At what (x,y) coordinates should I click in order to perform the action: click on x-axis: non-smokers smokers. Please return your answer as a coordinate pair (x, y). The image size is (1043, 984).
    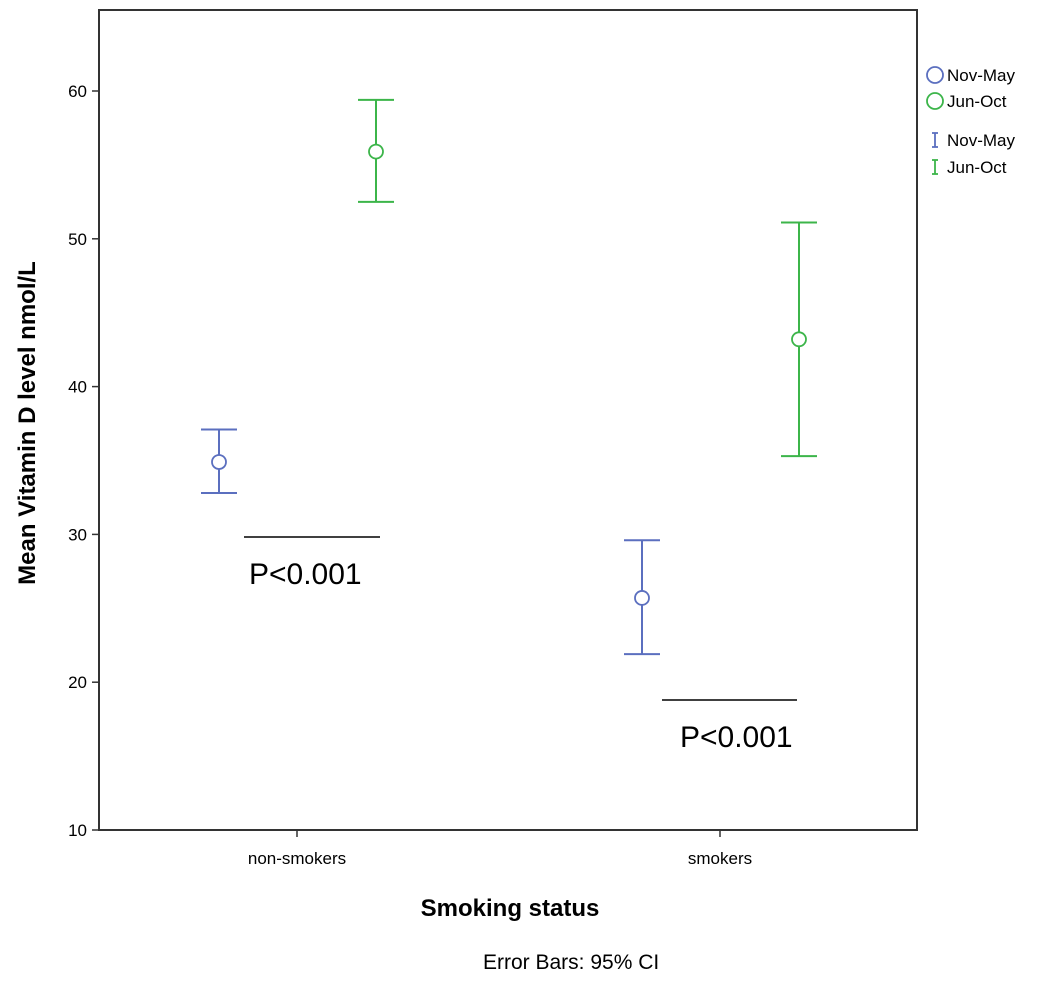
    Looking at the image, I should click on (500, 849).